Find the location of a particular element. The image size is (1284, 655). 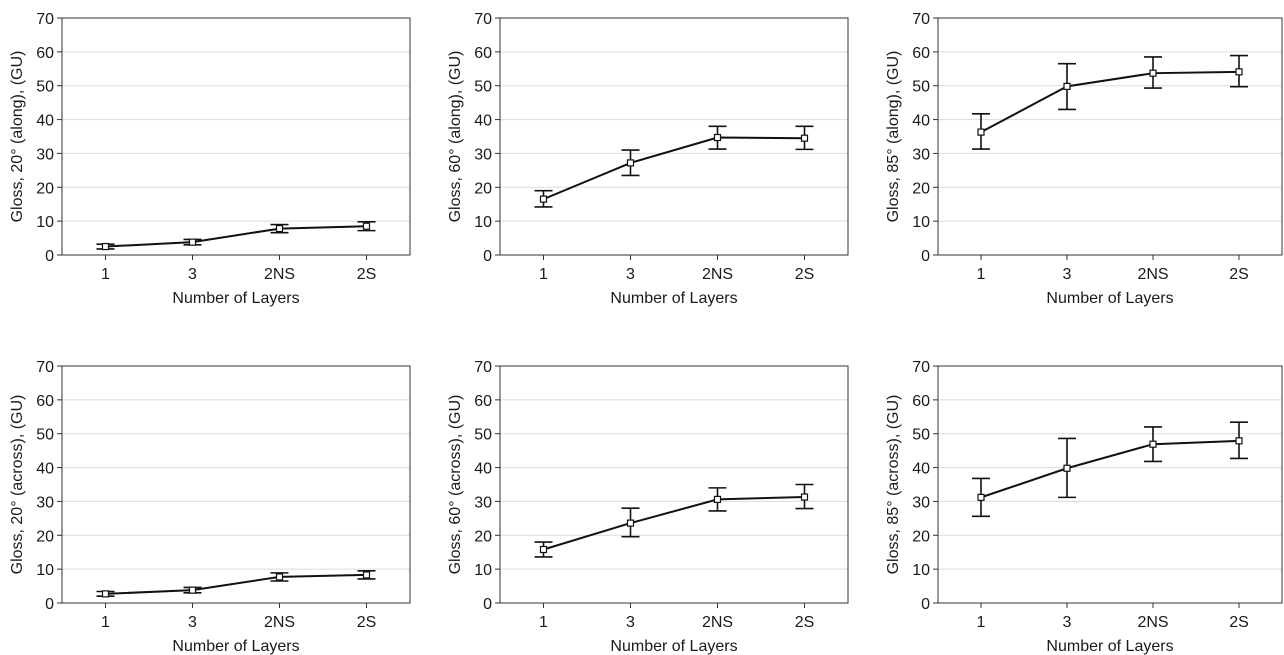

y-axis-label: Gloss, 60° (along), (GU) is located at coordinates (455, 137).